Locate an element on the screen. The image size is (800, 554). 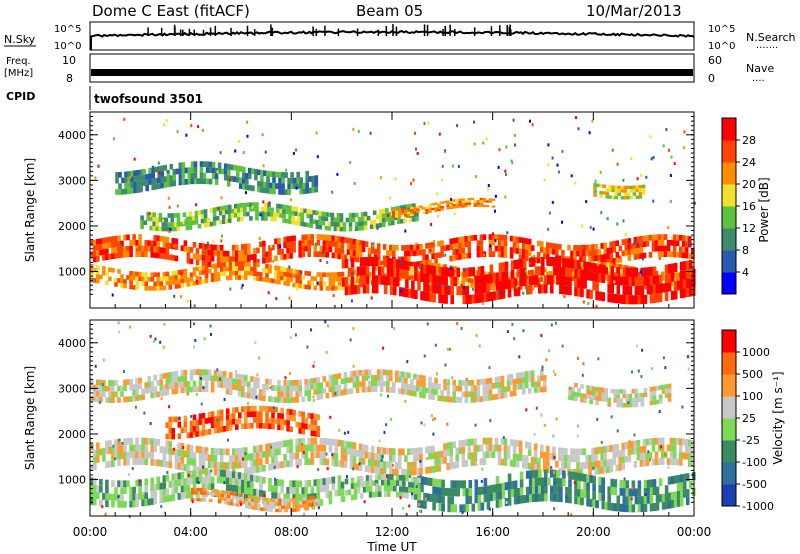
nsky-line is located at coordinates (392, 34).